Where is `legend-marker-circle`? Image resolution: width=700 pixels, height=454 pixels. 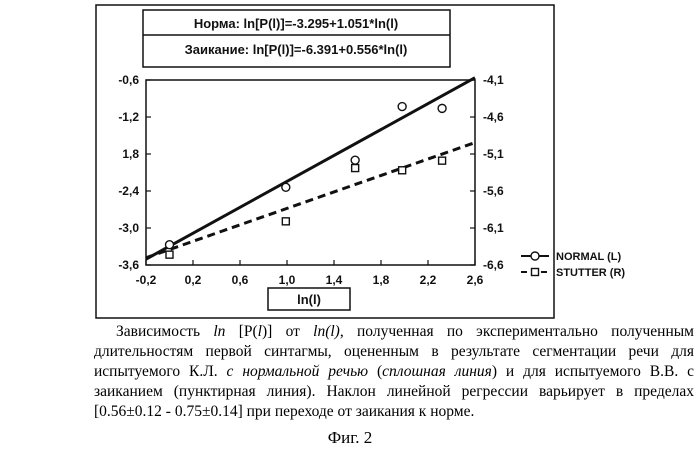
legend-marker-circle is located at coordinates (535, 256).